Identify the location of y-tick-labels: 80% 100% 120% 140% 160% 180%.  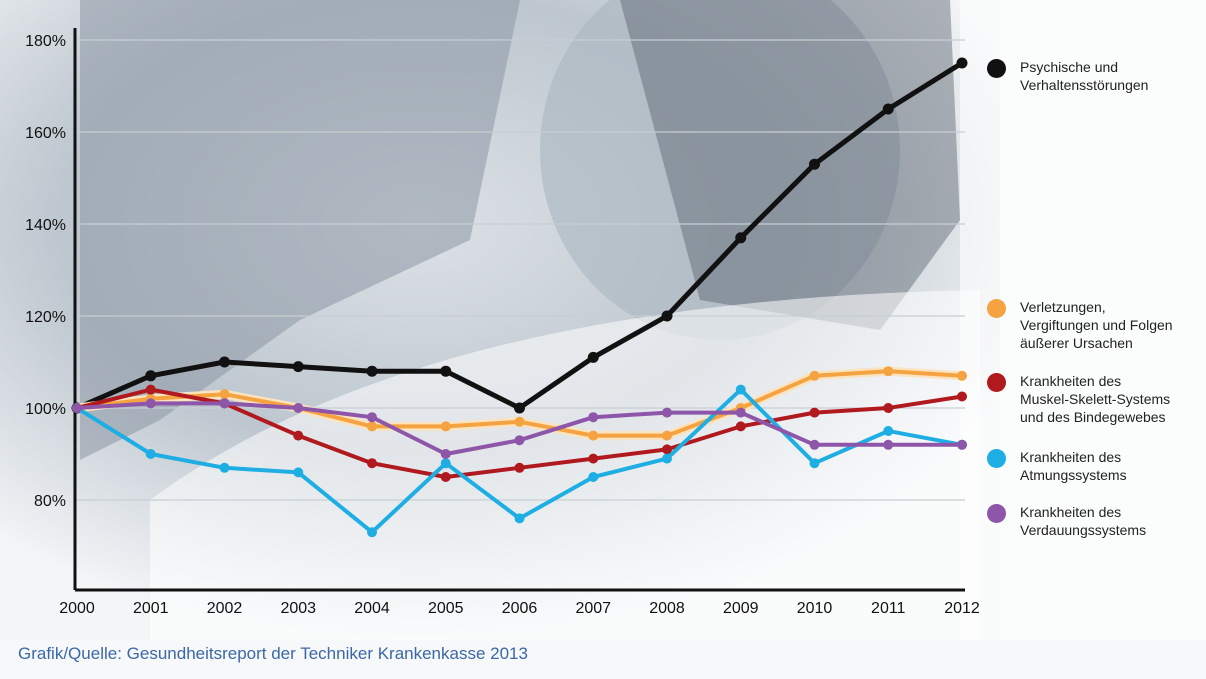
(45, 271).